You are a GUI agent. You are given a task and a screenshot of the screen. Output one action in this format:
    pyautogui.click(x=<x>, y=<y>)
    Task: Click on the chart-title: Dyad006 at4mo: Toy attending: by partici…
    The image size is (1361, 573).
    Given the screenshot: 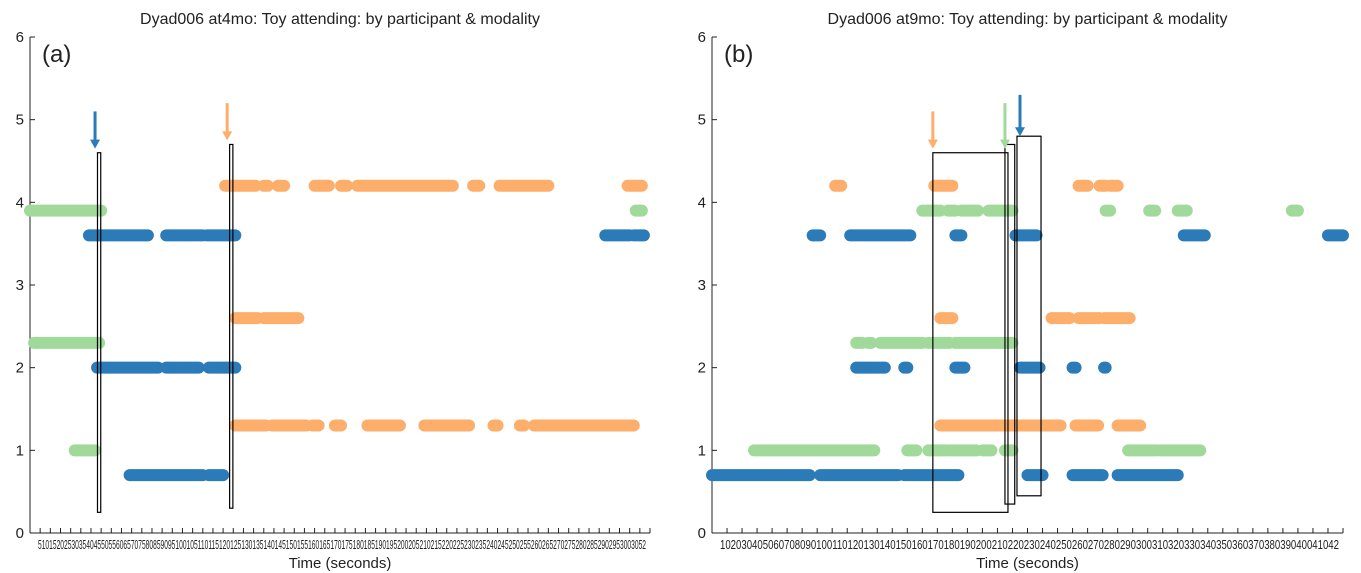 What is the action you would take?
    pyautogui.click(x=340, y=19)
    